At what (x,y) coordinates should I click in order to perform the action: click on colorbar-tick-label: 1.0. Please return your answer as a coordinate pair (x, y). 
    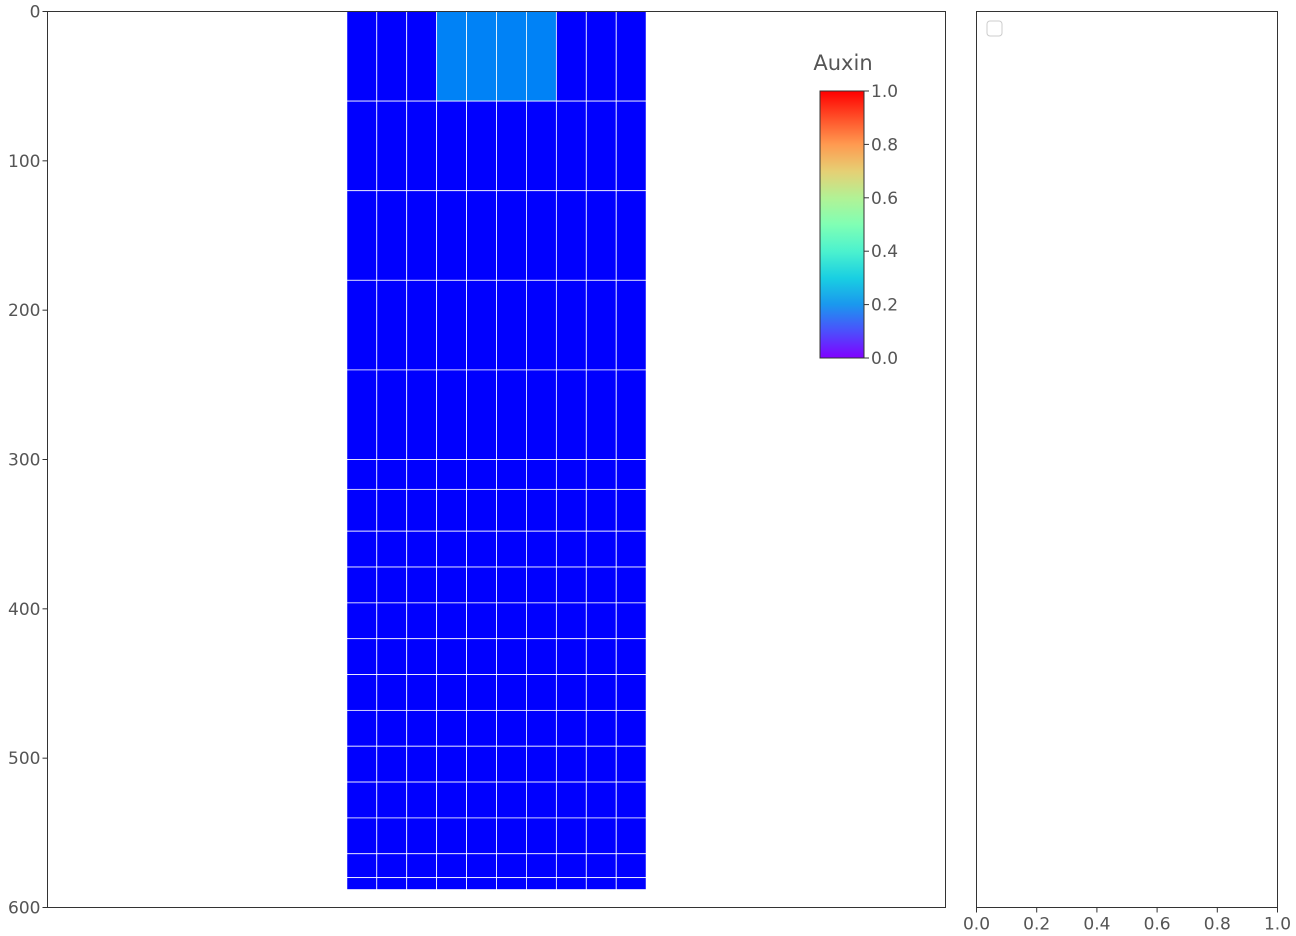
    Looking at the image, I should click on (884, 92).